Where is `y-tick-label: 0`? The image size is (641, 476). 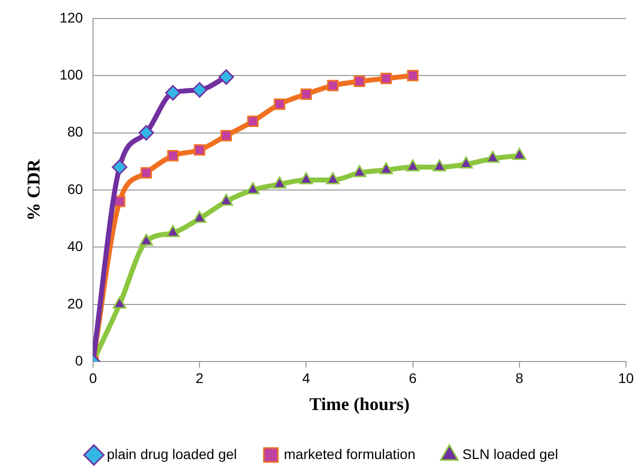
y-tick-label: 0 is located at coordinates (79, 360).